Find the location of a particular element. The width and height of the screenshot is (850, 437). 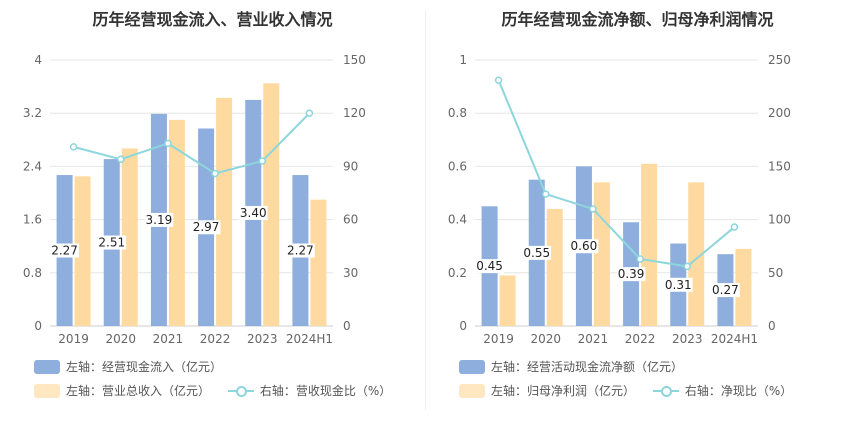

y-right-tick-label: 100 is located at coordinates (779, 220).